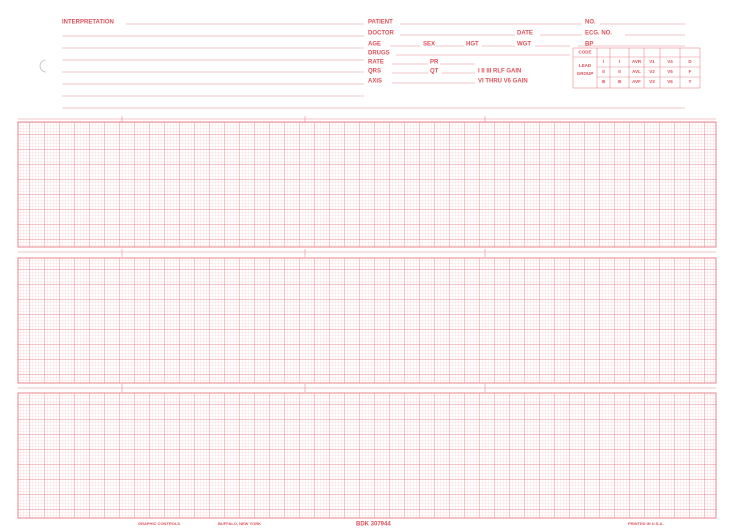  I want to click on code-cell: F, so click(690, 71).